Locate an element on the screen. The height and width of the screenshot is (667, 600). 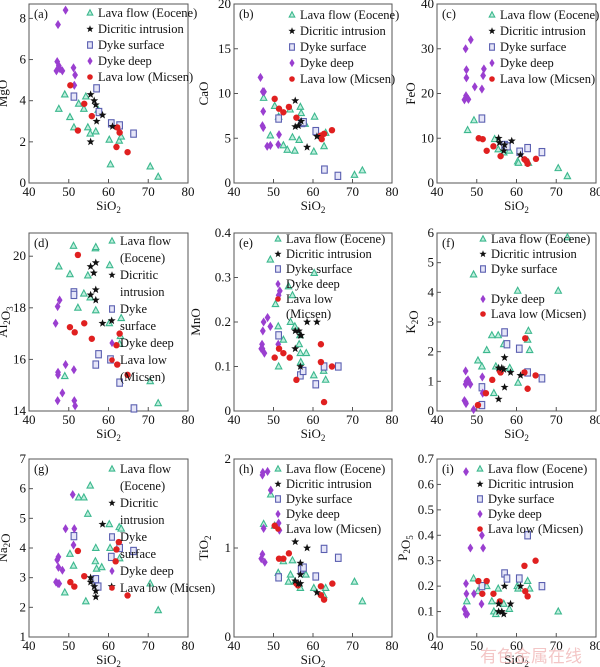
panel-label: (b) is located at coordinates (246, 14).